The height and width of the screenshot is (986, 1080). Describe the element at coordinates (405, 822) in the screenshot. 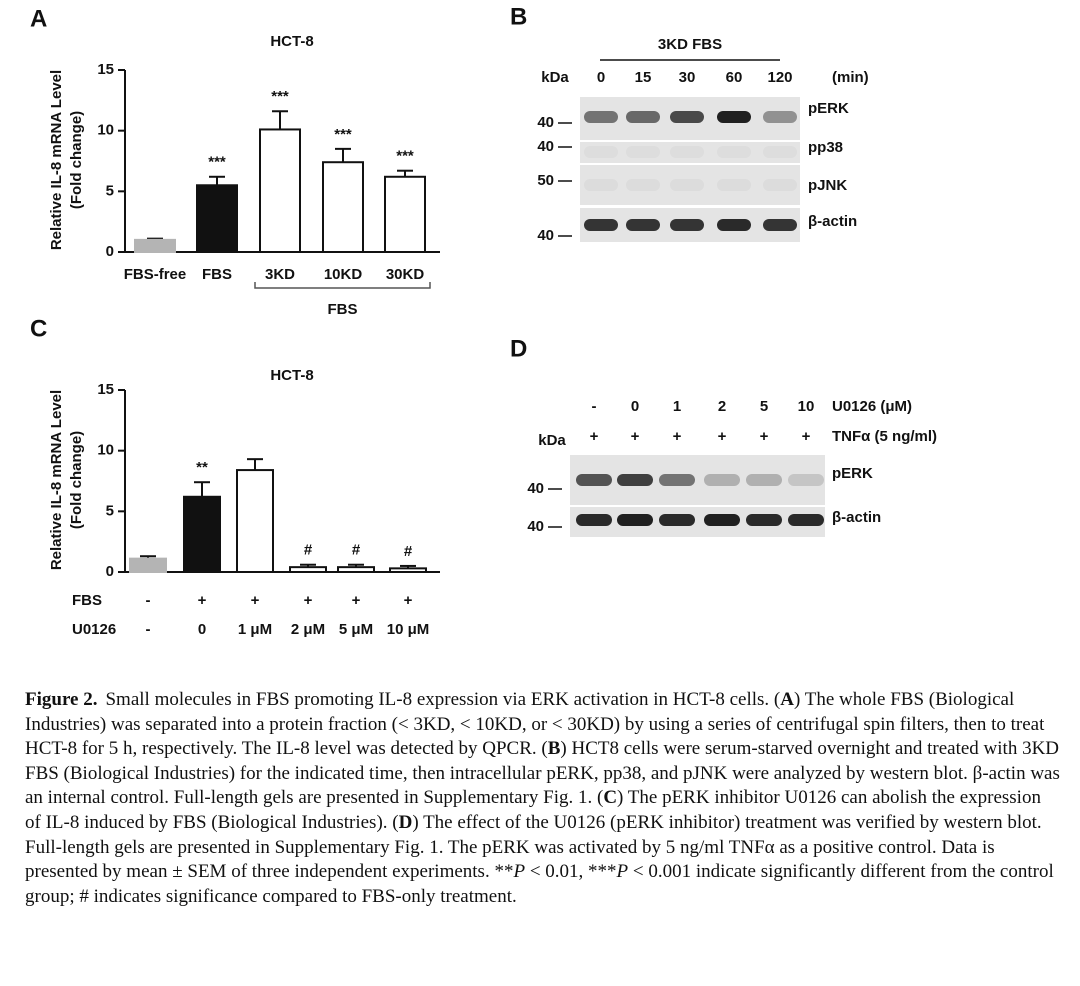

I see `caption-segment: D` at that location.